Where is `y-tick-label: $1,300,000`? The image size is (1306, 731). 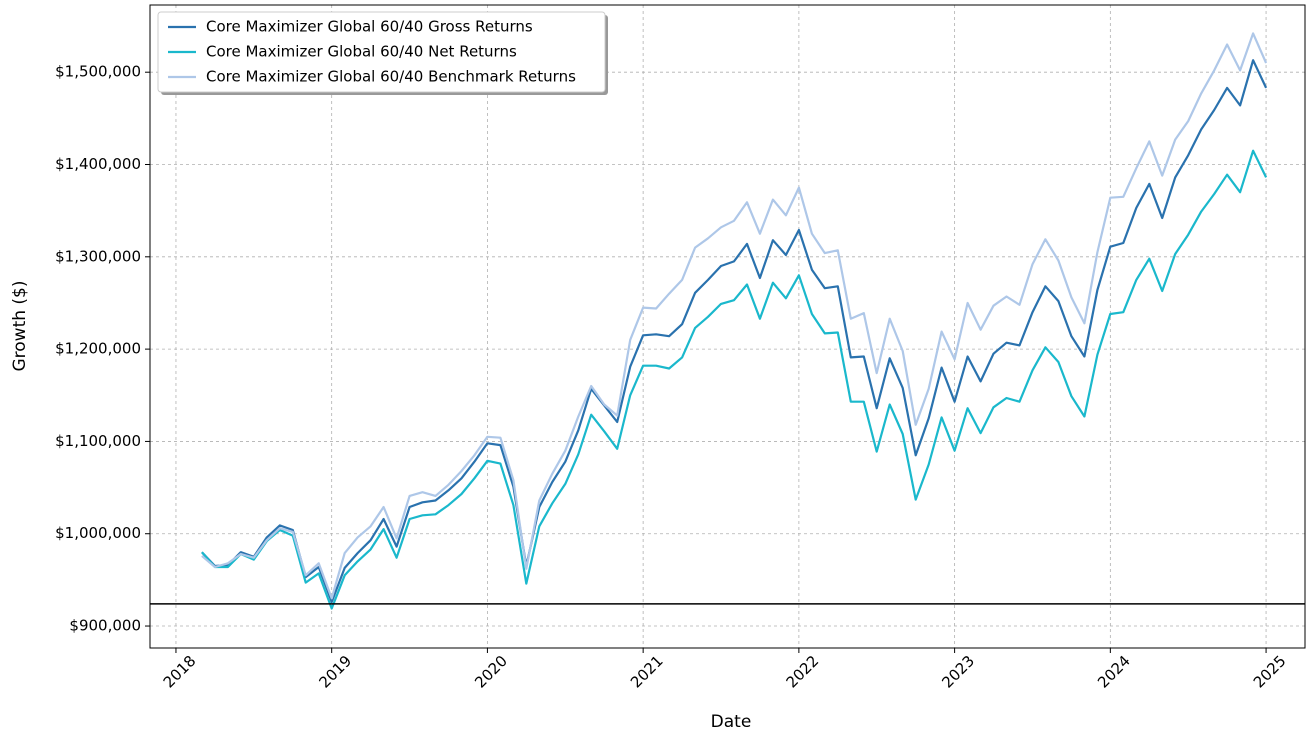
y-tick-label: $1,300,000 is located at coordinates (98, 256).